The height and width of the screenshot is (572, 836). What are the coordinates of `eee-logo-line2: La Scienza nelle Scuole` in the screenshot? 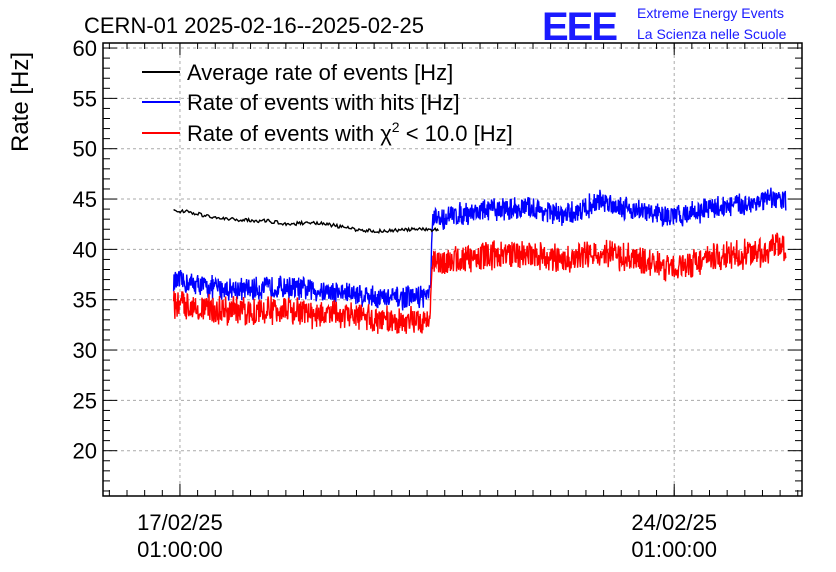 It's located at (712, 34).